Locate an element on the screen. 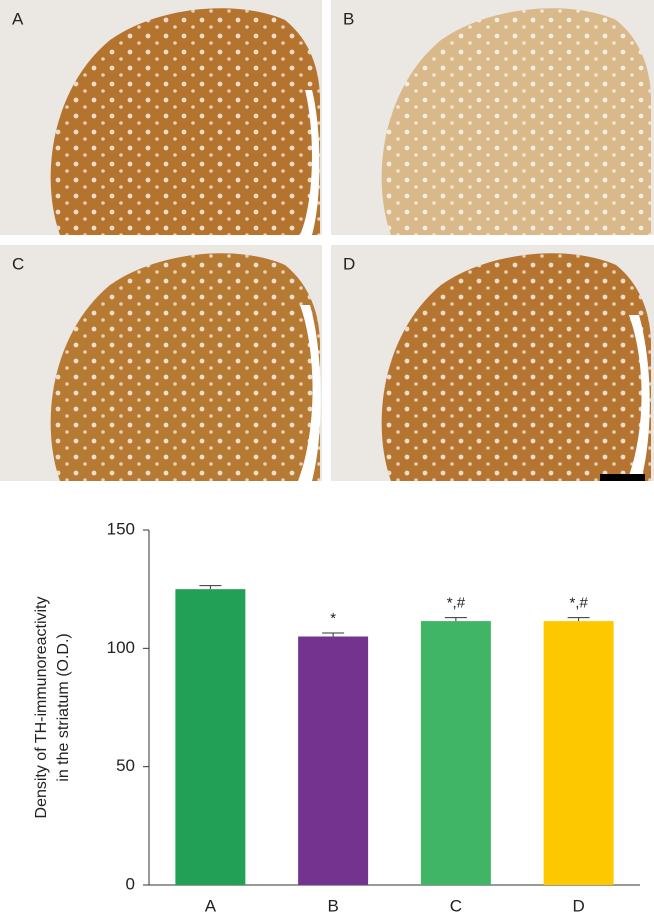  x-tick-label: A is located at coordinates (211, 905).